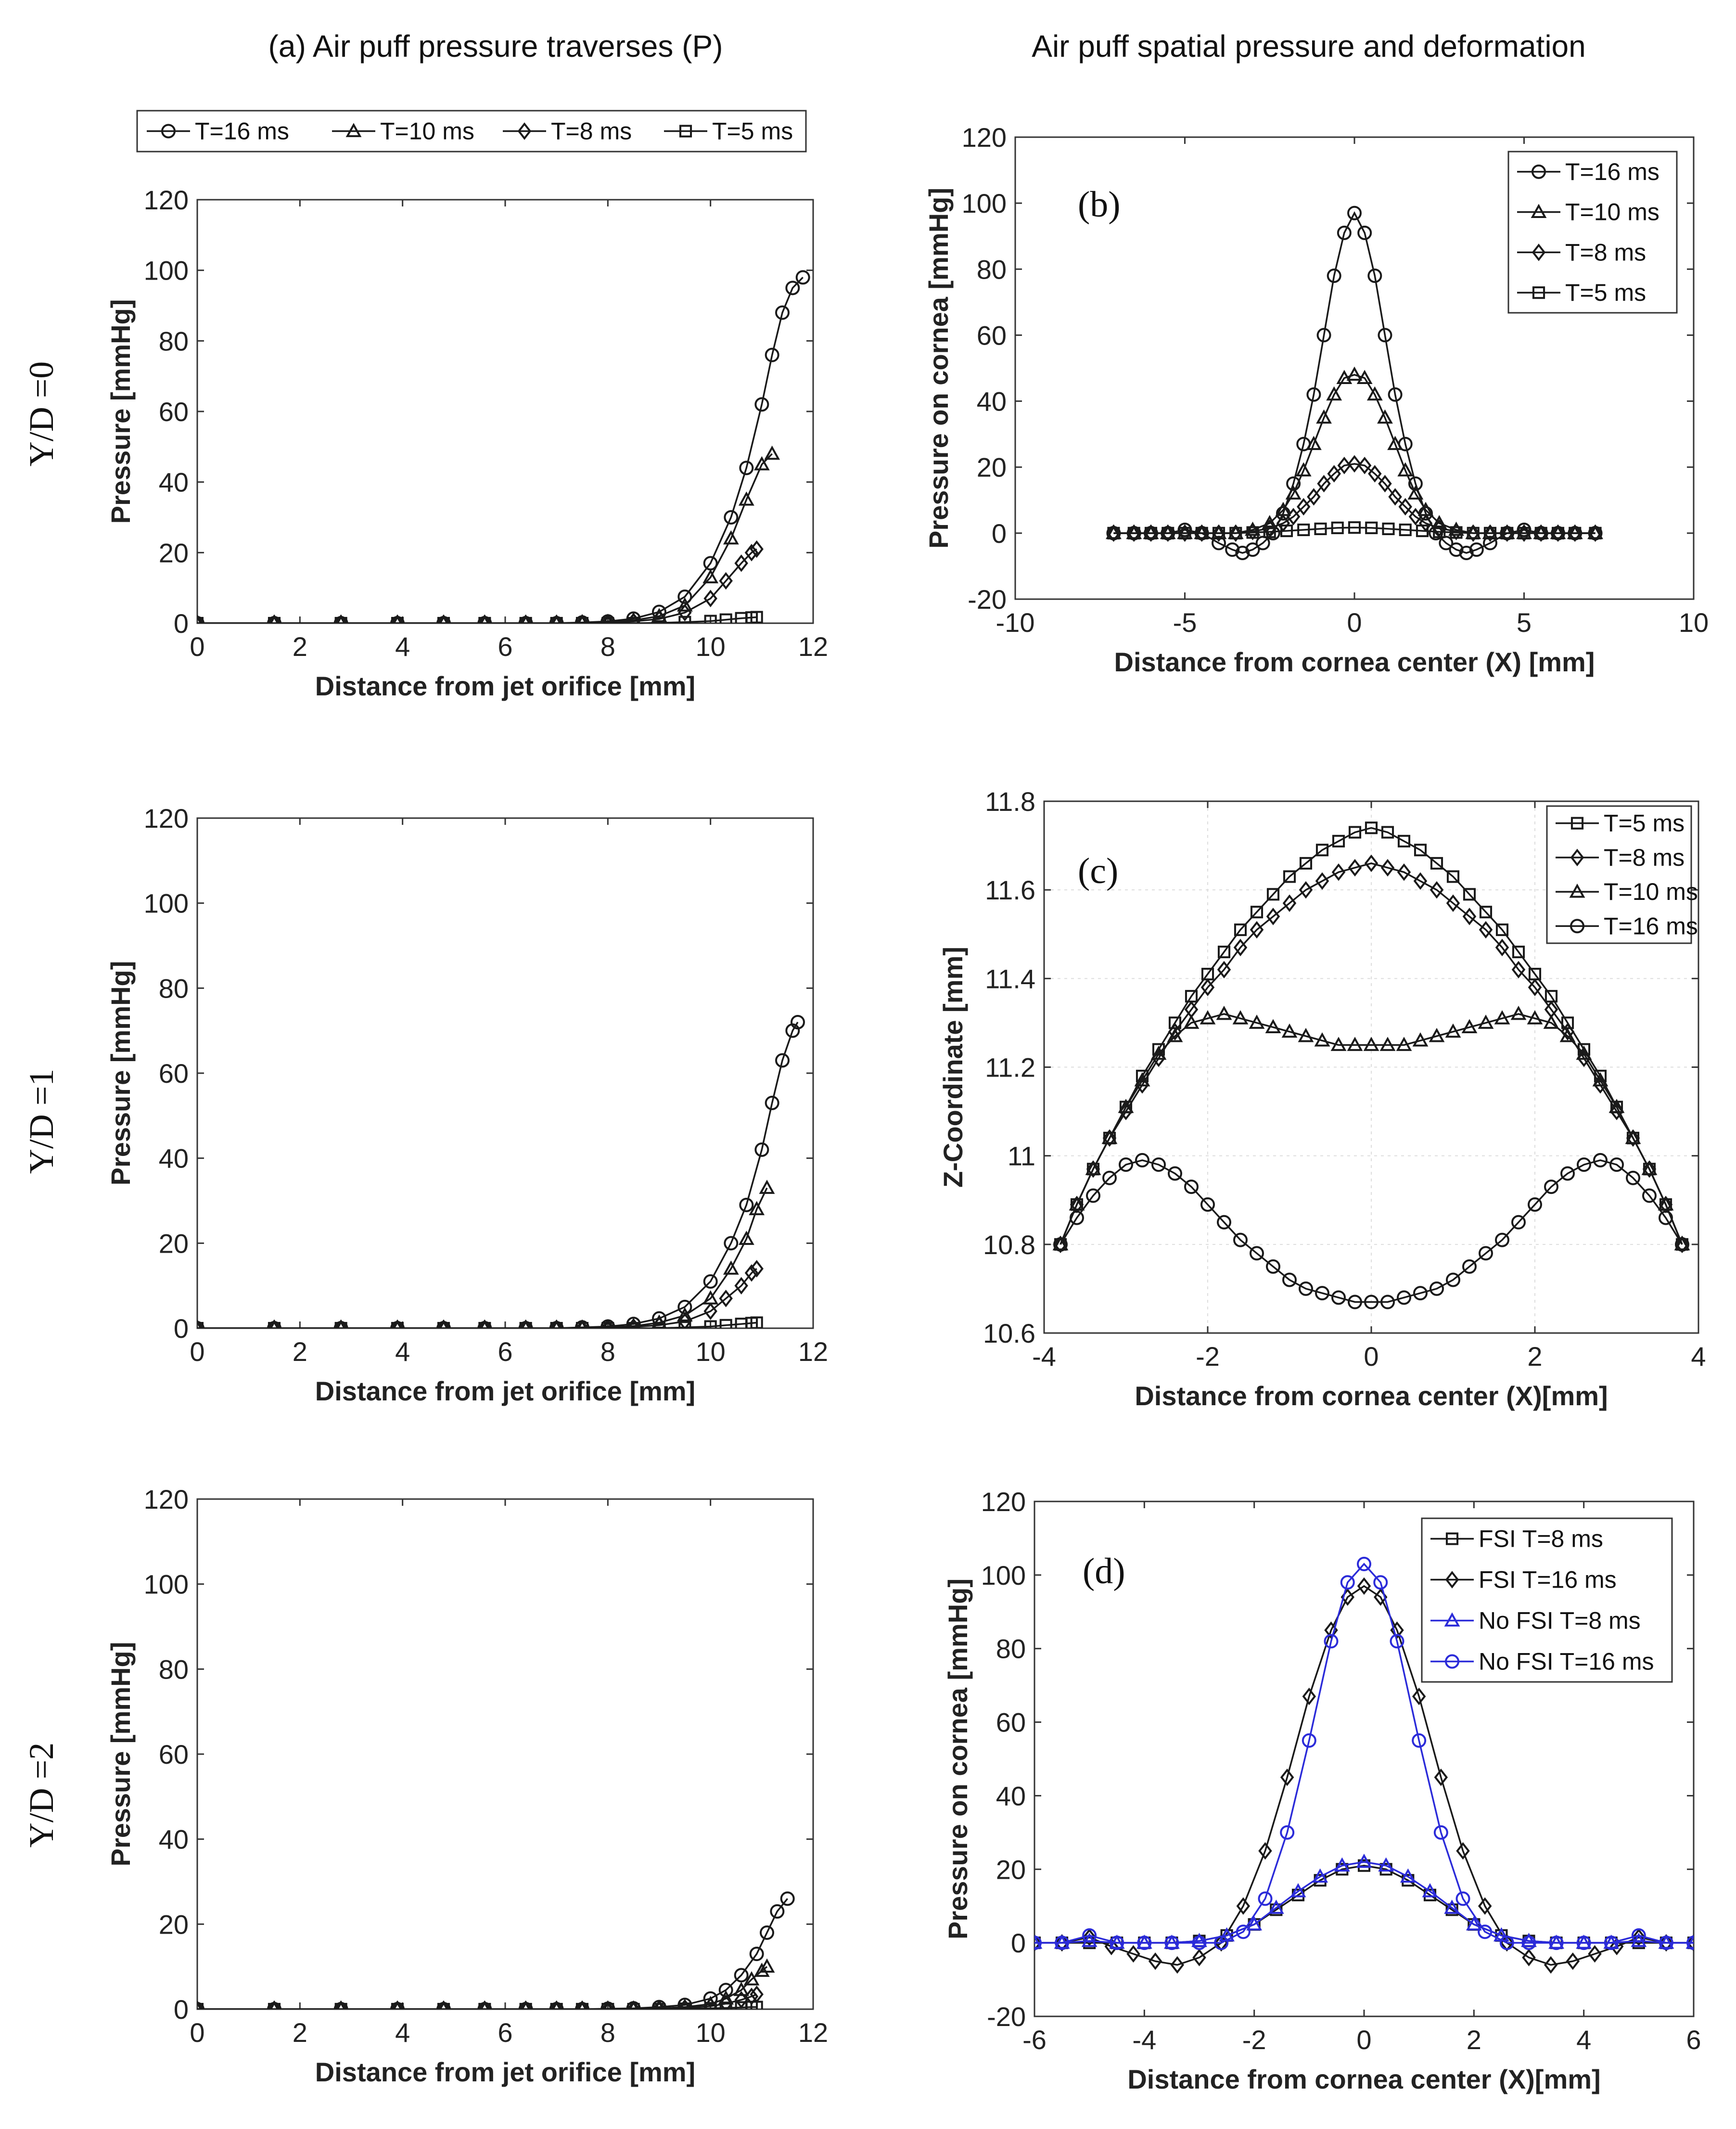 The width and height of the screenshot is (1736, 2129). I want to click on chart-c-ytick-label: 11.8, so click(1010, 801).